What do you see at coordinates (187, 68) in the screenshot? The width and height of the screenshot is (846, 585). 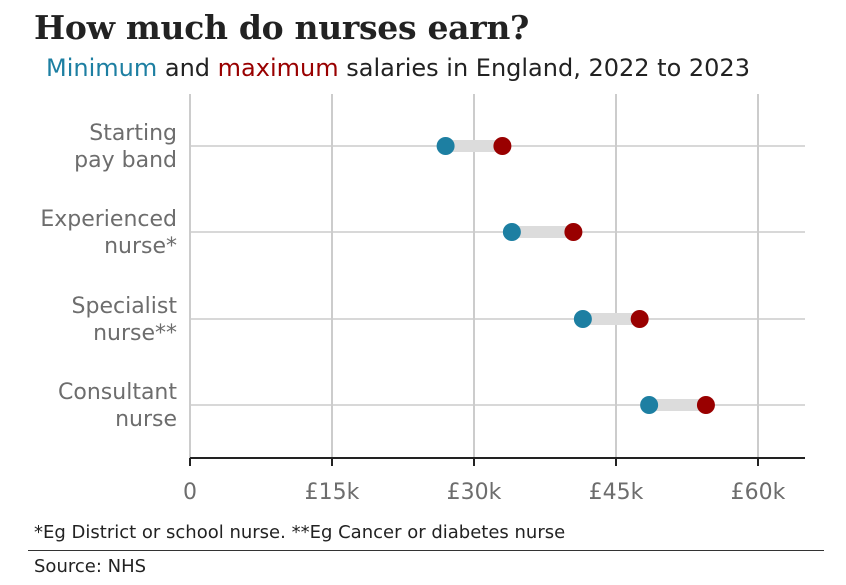 I see `subtitle-and: and` at bounding box center [187, 68].